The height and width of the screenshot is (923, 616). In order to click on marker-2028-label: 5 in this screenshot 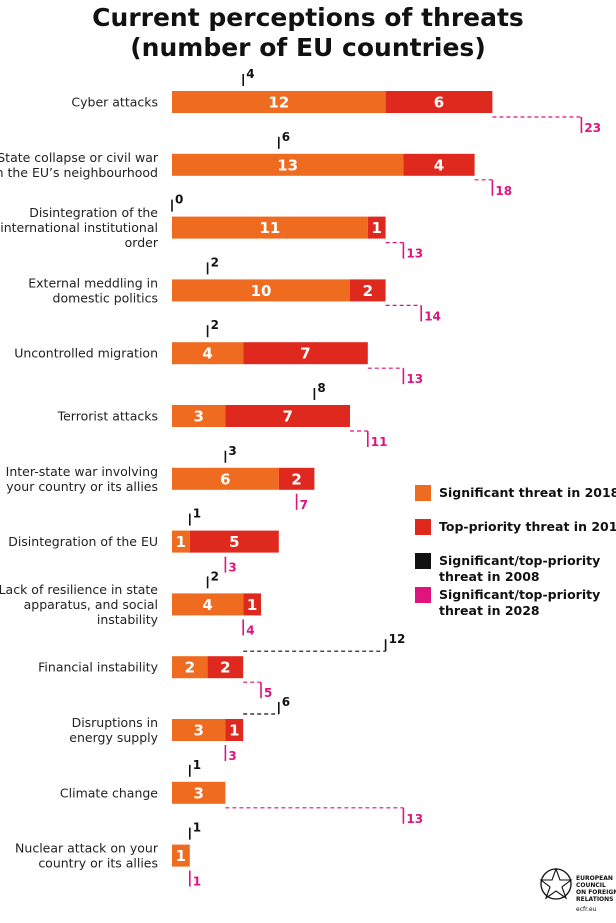, I will do `click(268, 693)`.